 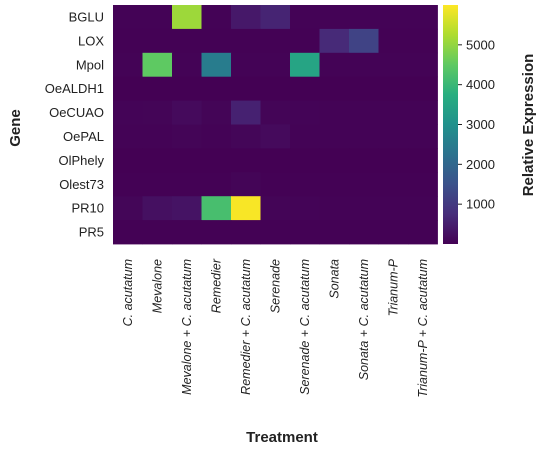 I want to click on heatmap-cell-oepal-sonata, so click(x=334, y=136).